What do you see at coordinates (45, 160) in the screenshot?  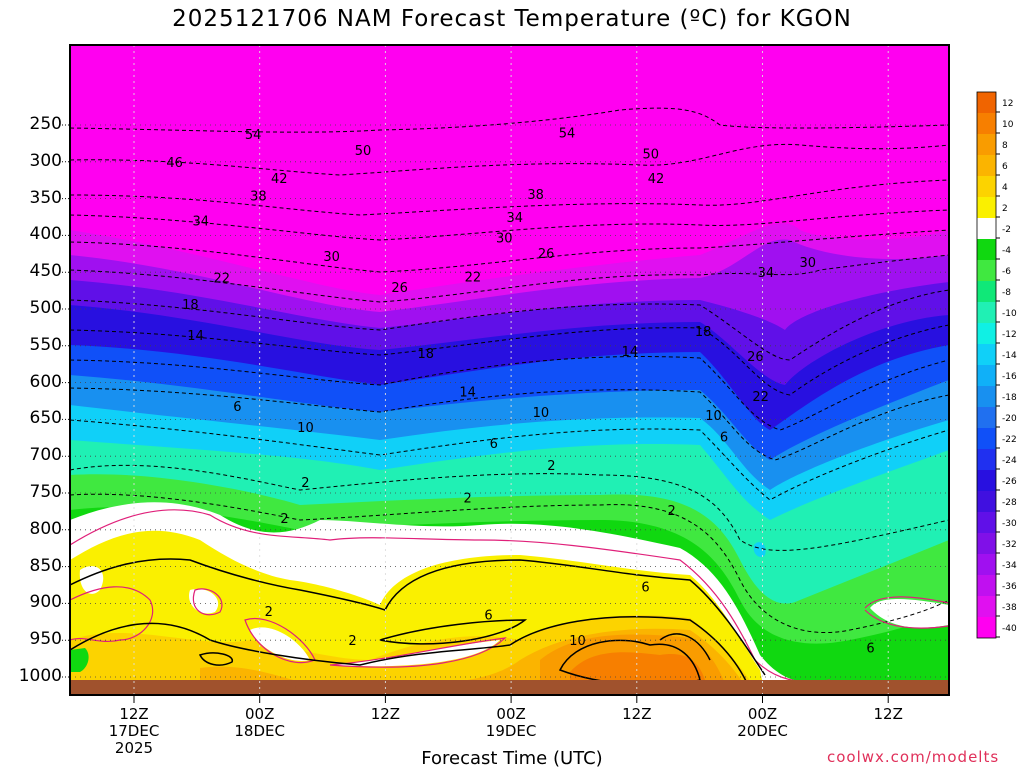 I see `y-tick-label: 300` at bounding box center [45, 160].